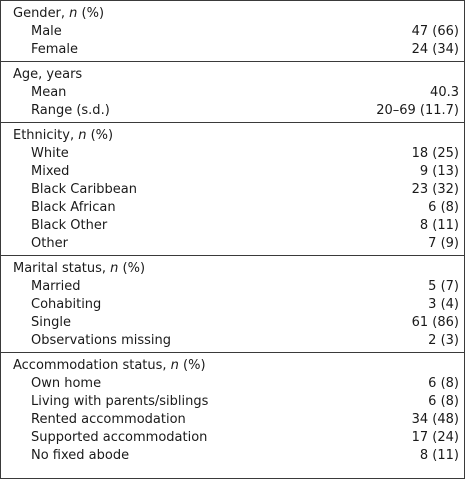 The width and height of the screenshot is (467, 481). I want to click on table-row: Female 24 (34), so click(232, 50).